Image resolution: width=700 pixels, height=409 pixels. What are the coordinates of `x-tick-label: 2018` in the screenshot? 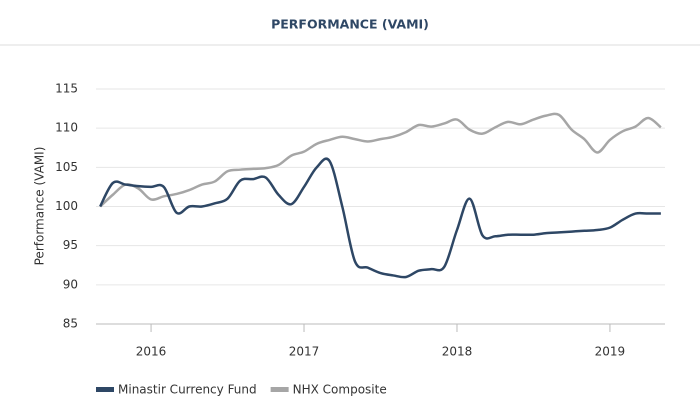 It's located at (457, 352).